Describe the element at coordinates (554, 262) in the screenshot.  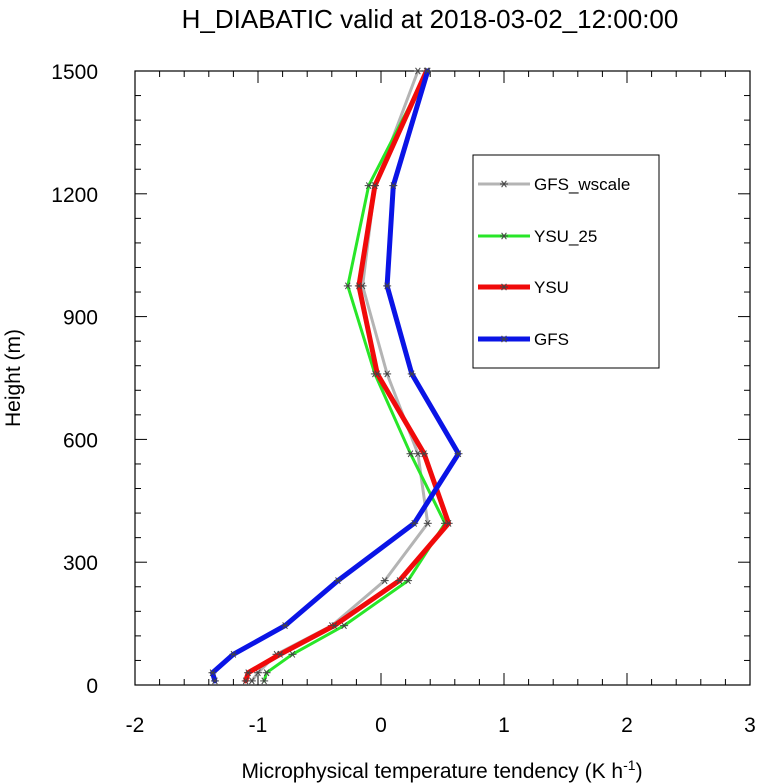
I see `legend: GFS_wscale YSU_25 YSU GFS` at that location.